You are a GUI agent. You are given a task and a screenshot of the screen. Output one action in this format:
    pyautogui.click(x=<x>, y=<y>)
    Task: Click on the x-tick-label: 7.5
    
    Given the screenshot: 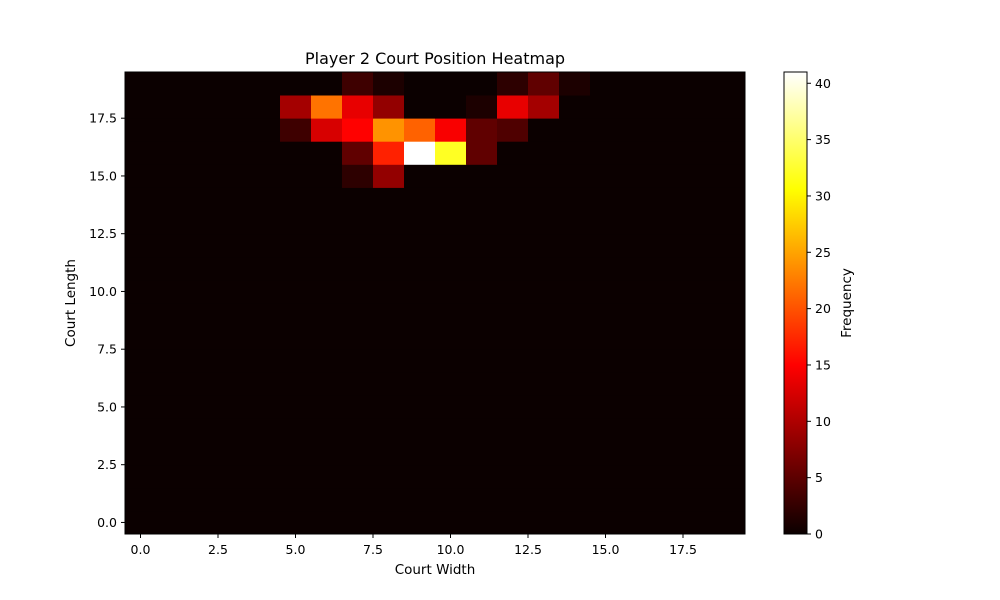 What is the action you would take?
    pyautogui.click(x=373, y=549)
    